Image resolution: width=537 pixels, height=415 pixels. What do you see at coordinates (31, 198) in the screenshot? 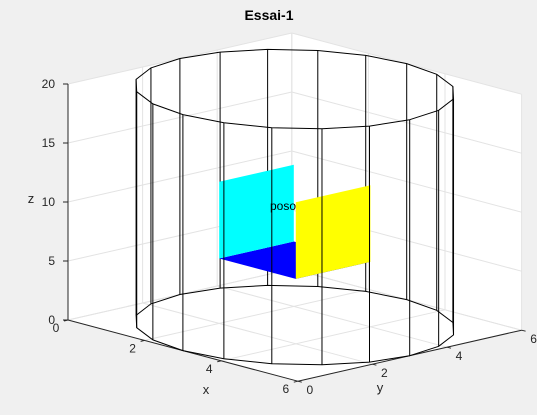
I see `z-axis-label: z` at bounding box center [31, 198].